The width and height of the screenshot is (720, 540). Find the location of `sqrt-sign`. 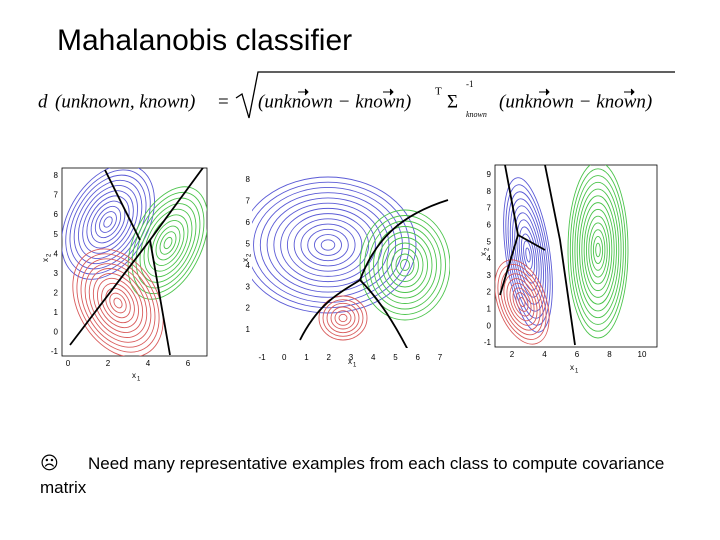

sqrt-sign is located at coordinates (455, 95).